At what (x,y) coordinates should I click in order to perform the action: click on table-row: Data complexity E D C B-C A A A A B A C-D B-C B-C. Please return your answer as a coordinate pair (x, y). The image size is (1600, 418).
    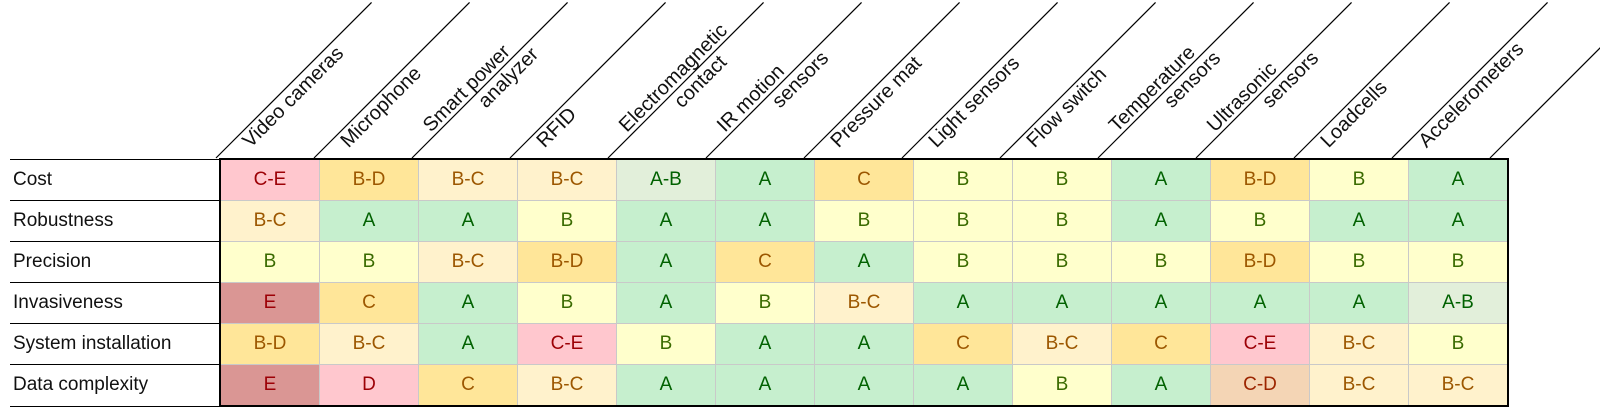
    Looking at the image, I should click on (759, 385).